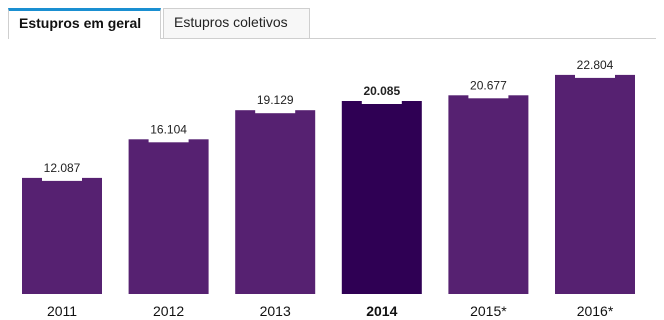 The width and height of the screenshot is (664, 320). What do you see at coordinates (168, 311) in the screenshot?
I see `x-tick-label: 2012` at bounding box center [168, 311].